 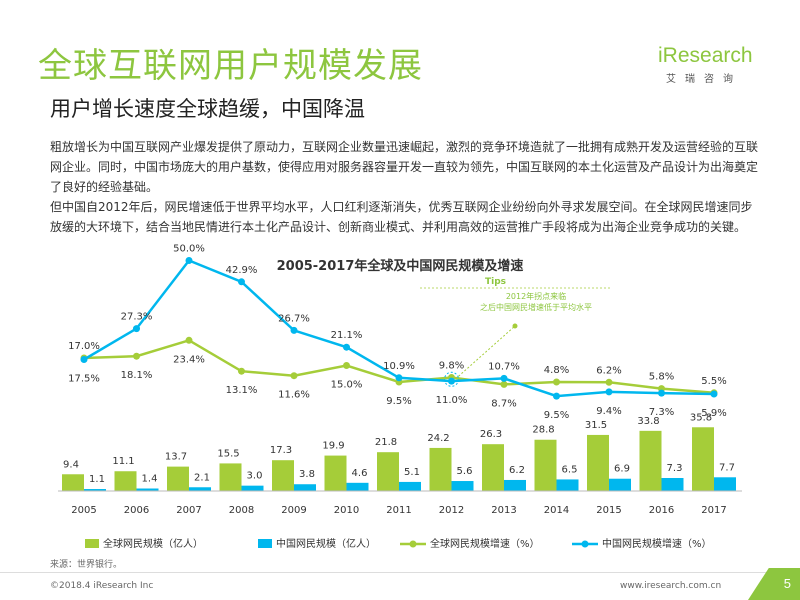 What do you see at coordinates (515, 326) in the screenshot?
I see `annotation-dot` at bounding box center [515, 326].